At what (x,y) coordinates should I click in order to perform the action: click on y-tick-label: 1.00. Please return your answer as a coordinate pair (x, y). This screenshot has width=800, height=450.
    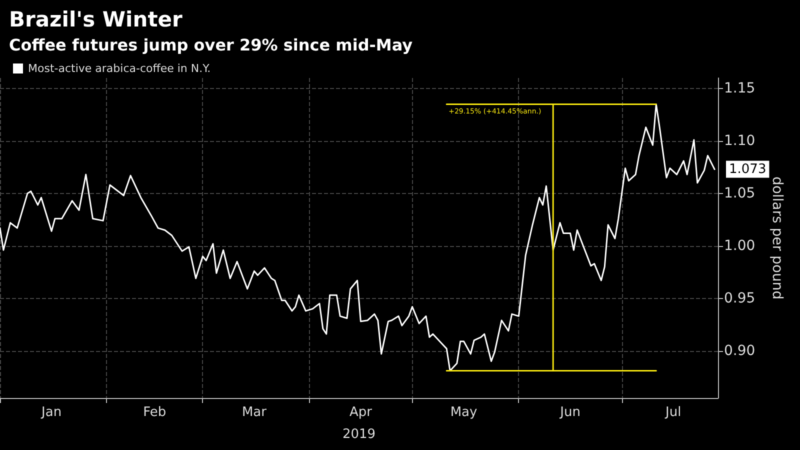
    Looking at the image, I should click on (740, 246).